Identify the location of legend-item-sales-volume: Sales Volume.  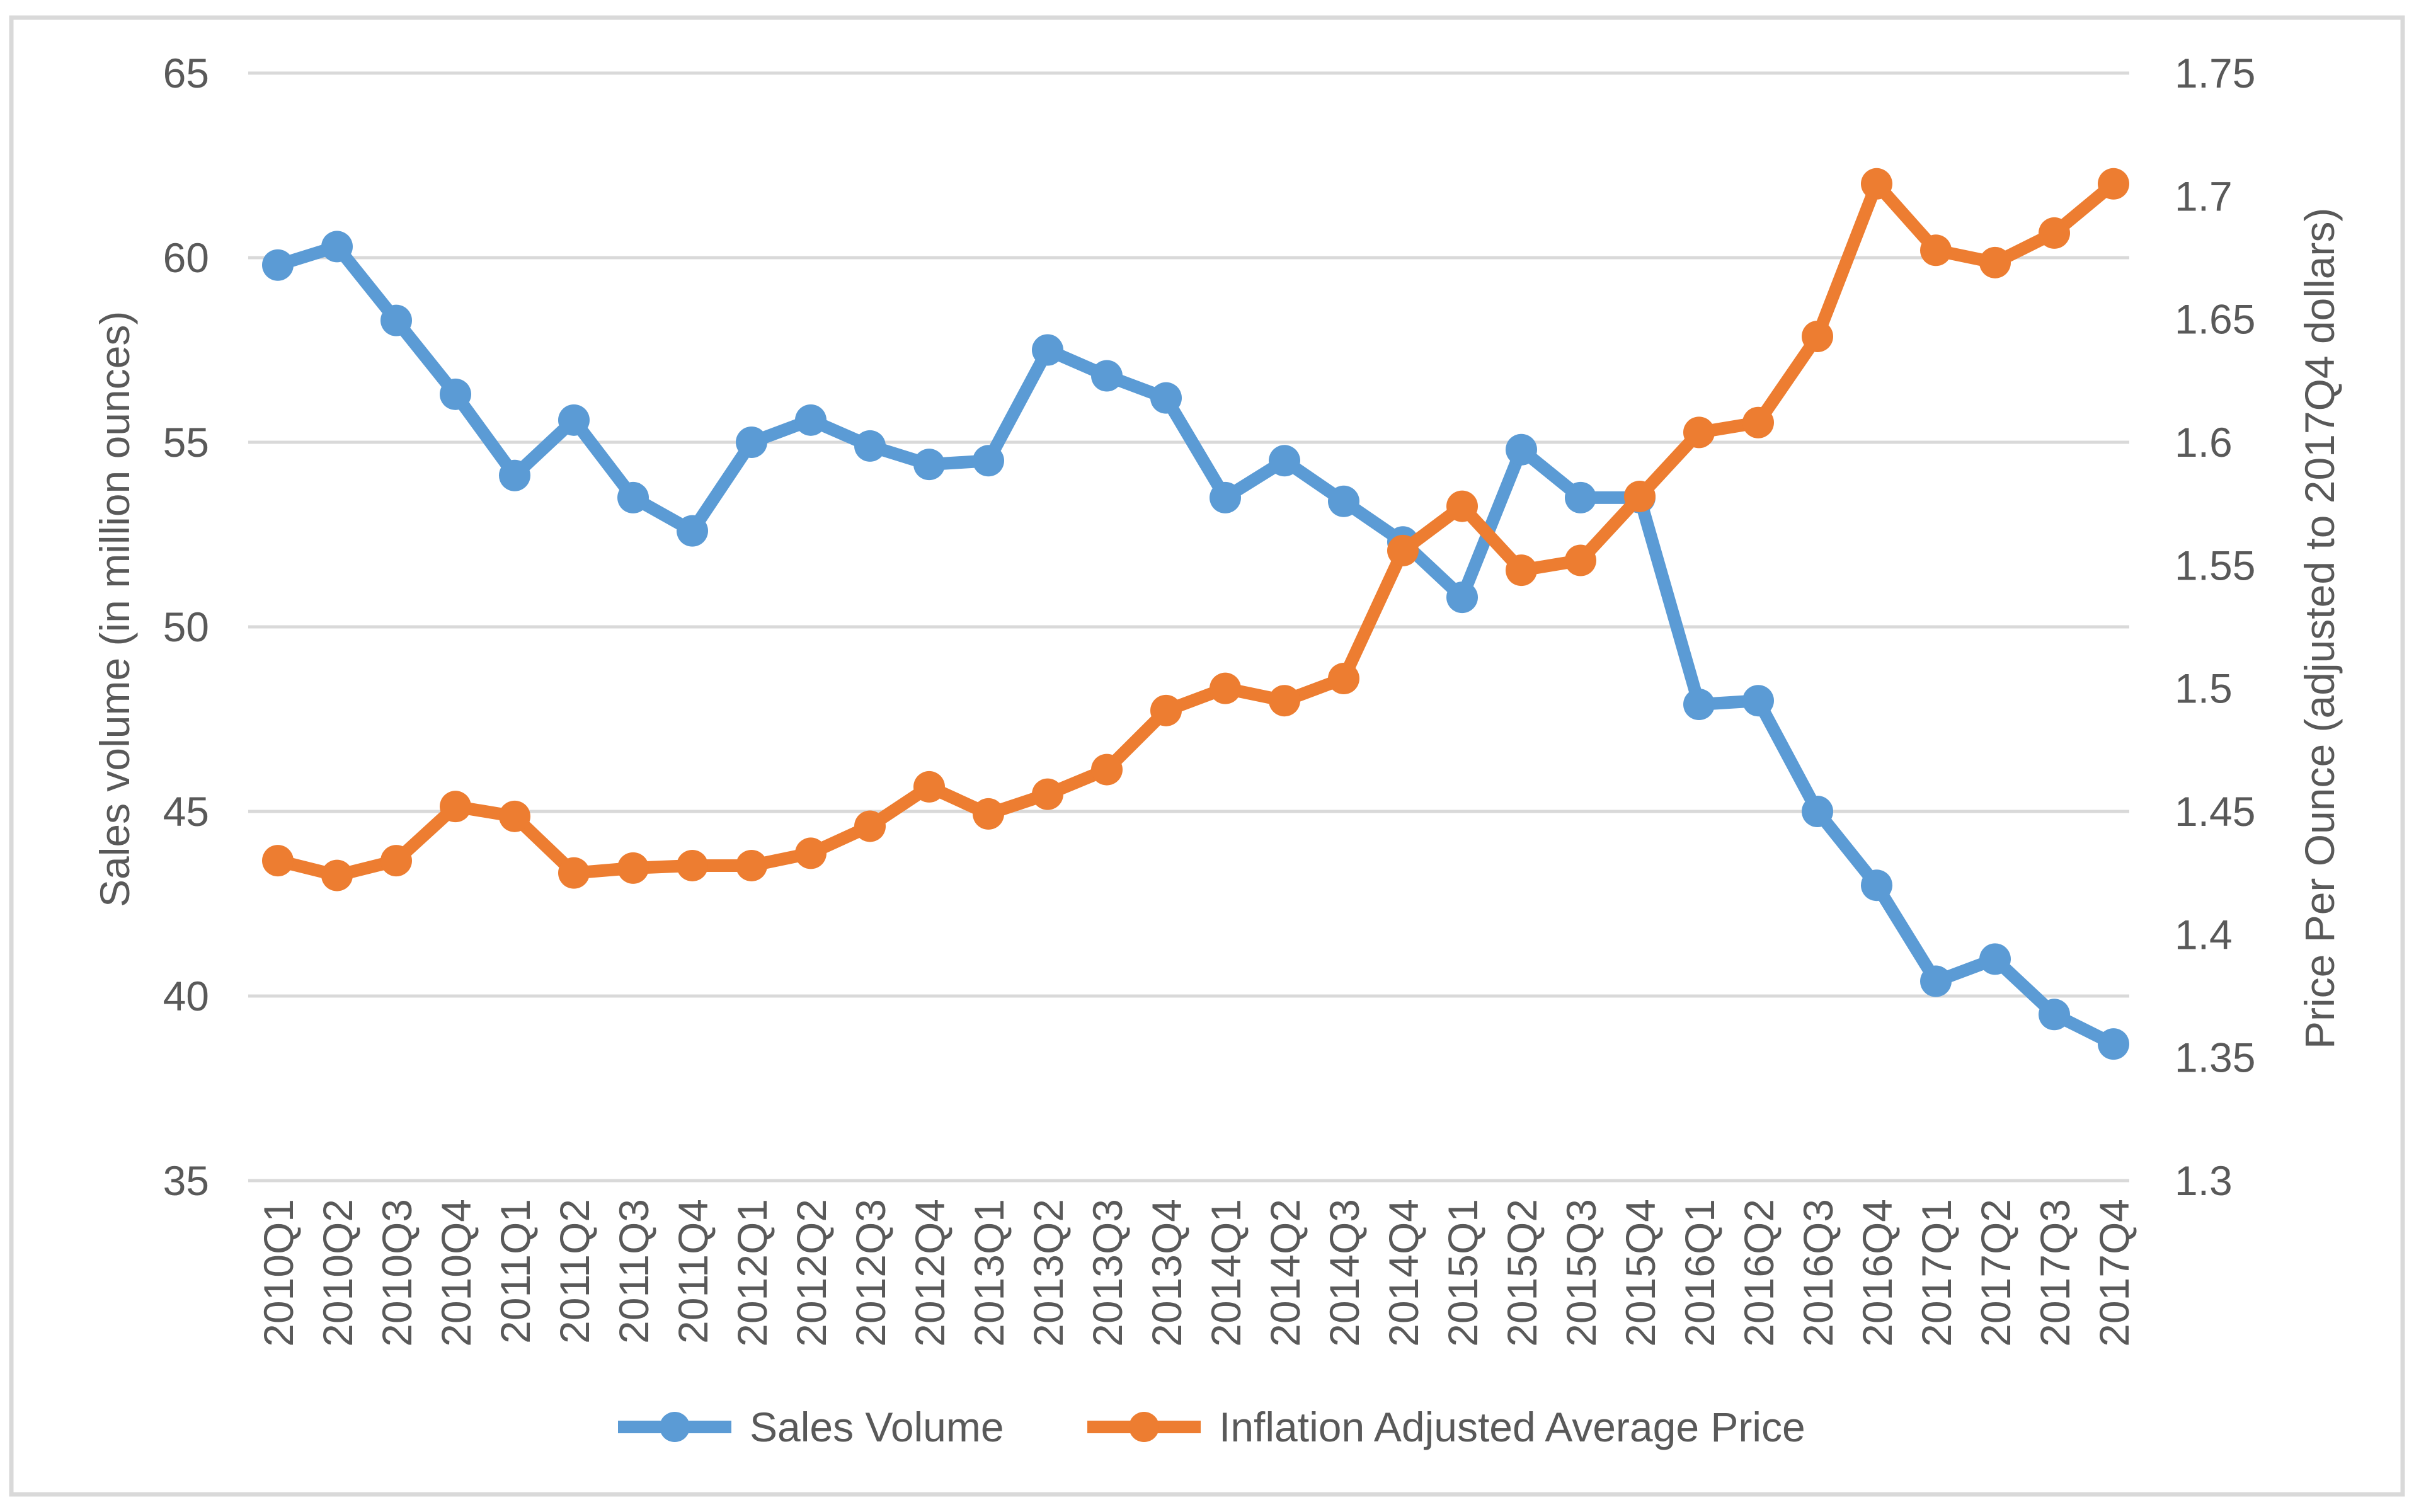
(811, 1427).